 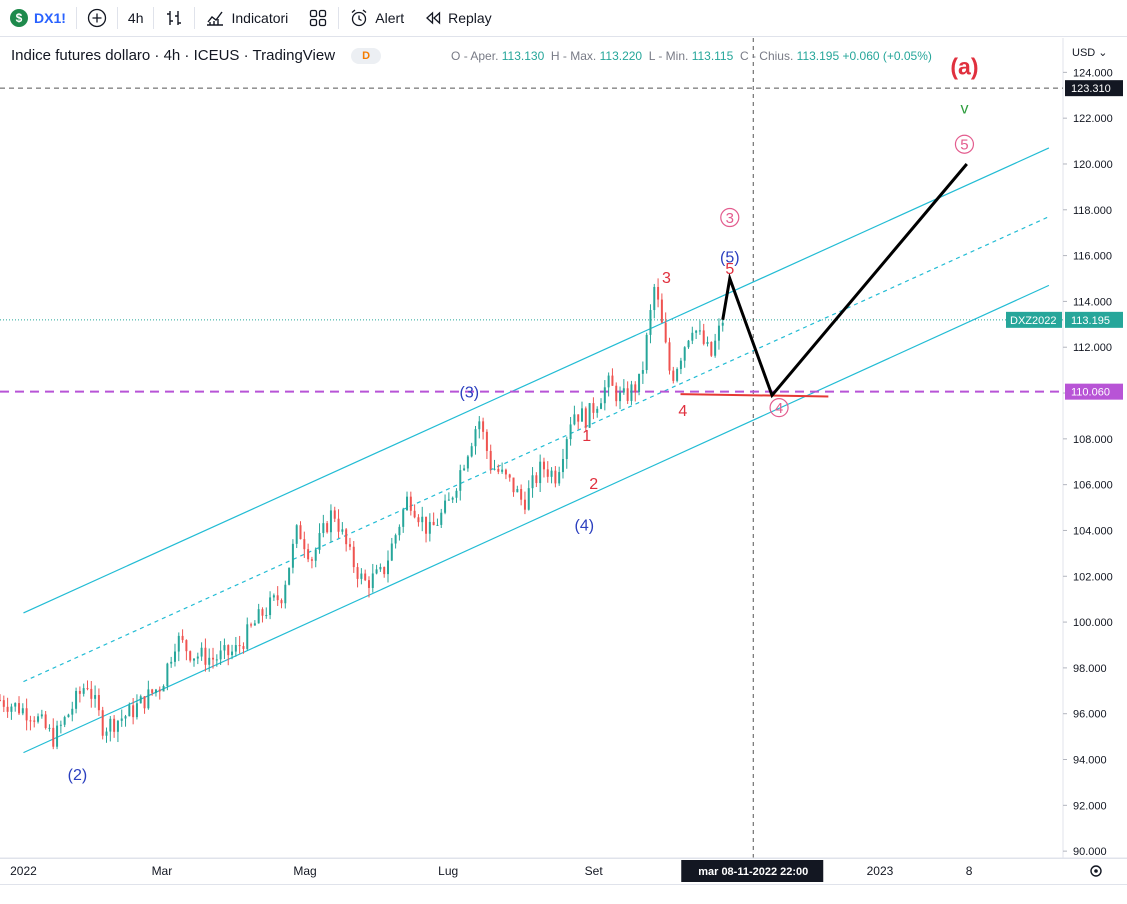 I want to click on indicators-button: Indicatori, so click(x=246, y=18).